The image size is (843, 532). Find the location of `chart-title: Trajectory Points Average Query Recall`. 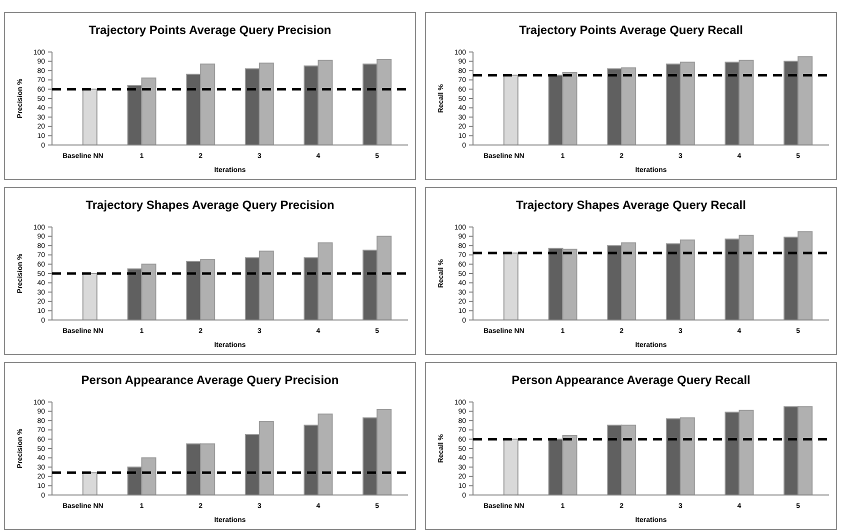

chart-title: Trajectory Points Average Query Recall is located at coordinates (631, 30).